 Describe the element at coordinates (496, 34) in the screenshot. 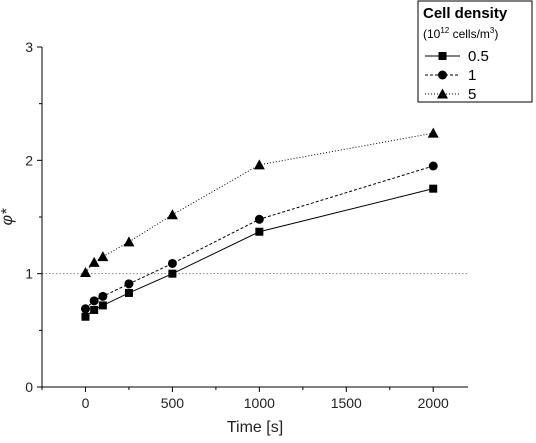

I see `legend-subtitle-end: )` at that location.